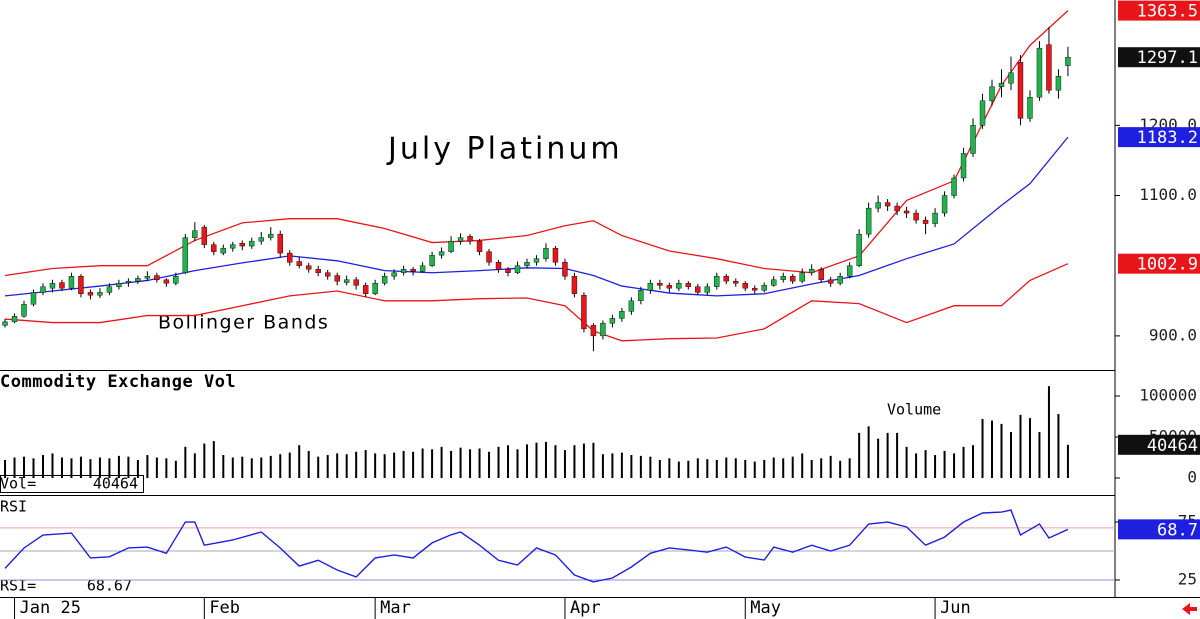  I want to click on last-price-value-box, so click(1159, 57).